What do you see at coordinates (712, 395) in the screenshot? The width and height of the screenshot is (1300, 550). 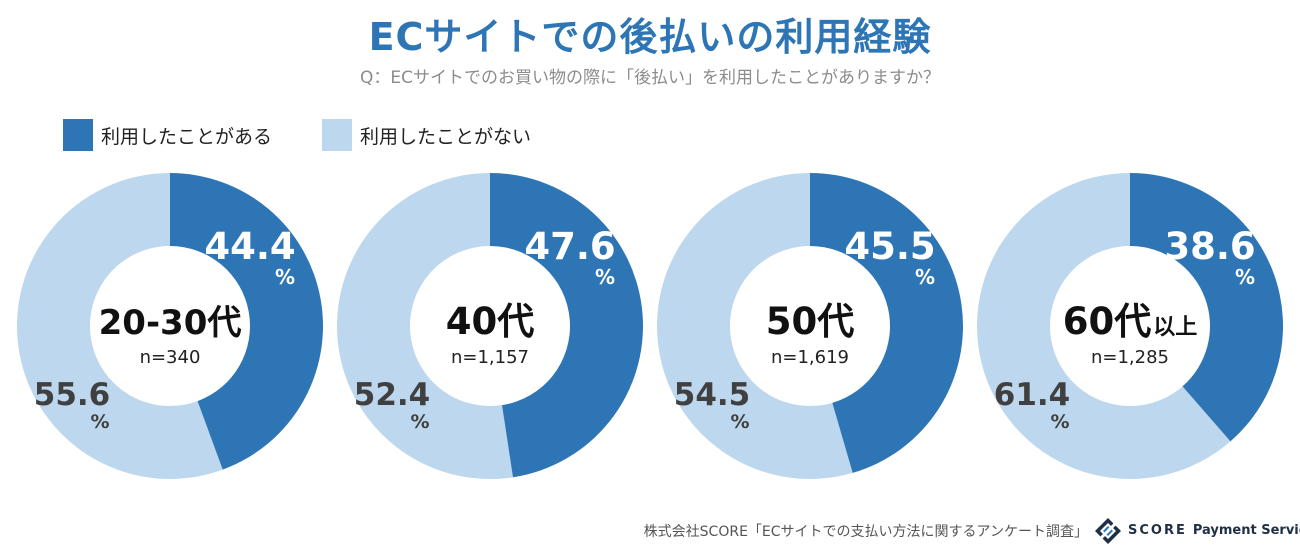 I see `pct-label-not-used: 54.5` at bounding box center [712, 395].